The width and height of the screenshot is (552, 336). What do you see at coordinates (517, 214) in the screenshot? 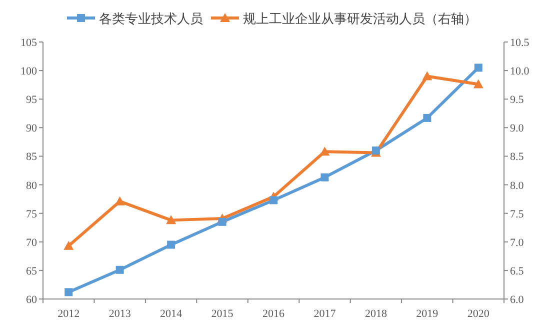
I see `y2-tick-label: 7.5` at bounding box center [517, 214].